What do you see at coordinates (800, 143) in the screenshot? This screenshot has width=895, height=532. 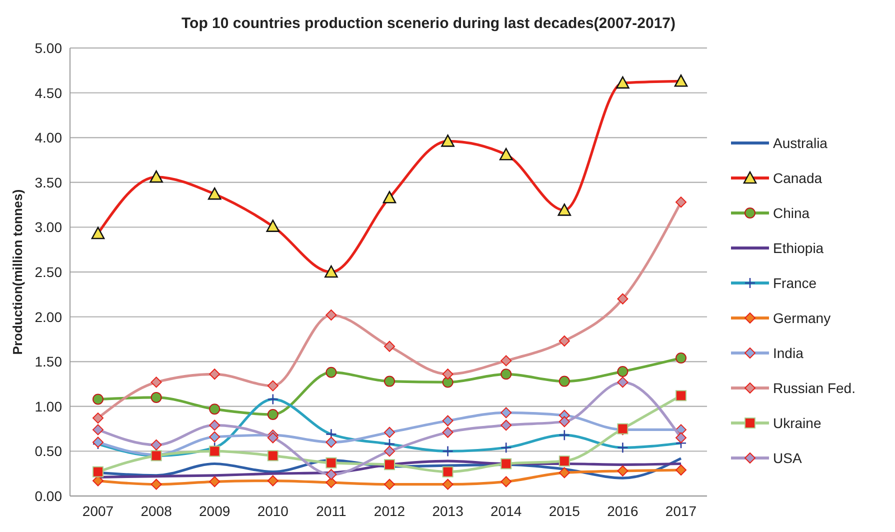 I see `legend-label: Australia` at bounding box center [800, 143].